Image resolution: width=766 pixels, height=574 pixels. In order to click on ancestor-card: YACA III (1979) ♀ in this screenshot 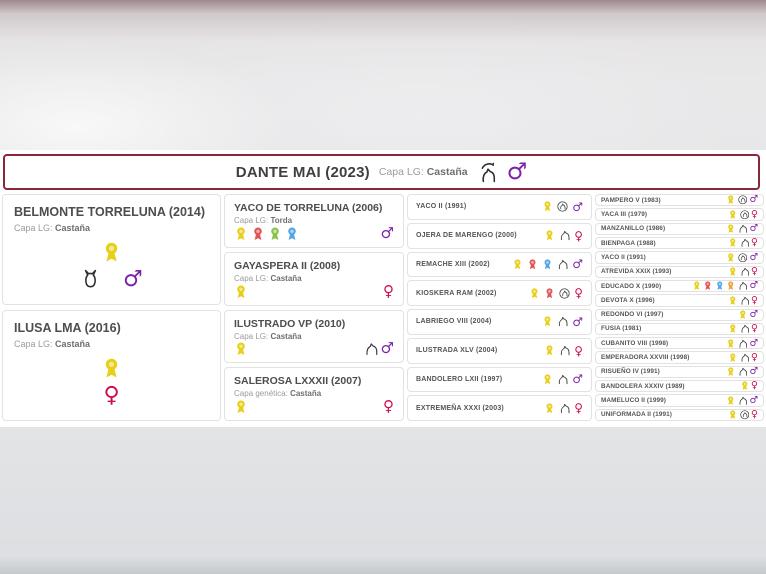, I will do `click(679, 214)`.